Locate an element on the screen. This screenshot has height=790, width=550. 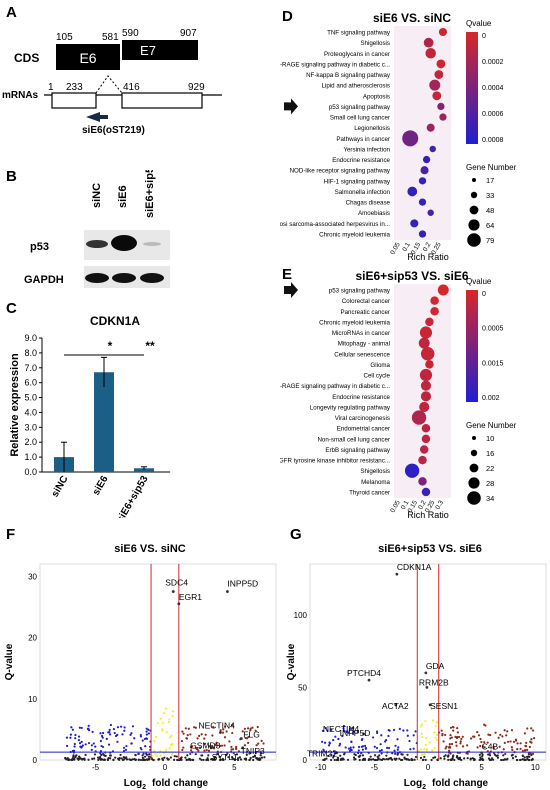
c-xtick-label: siE6 is located at coordinates (101, 486).